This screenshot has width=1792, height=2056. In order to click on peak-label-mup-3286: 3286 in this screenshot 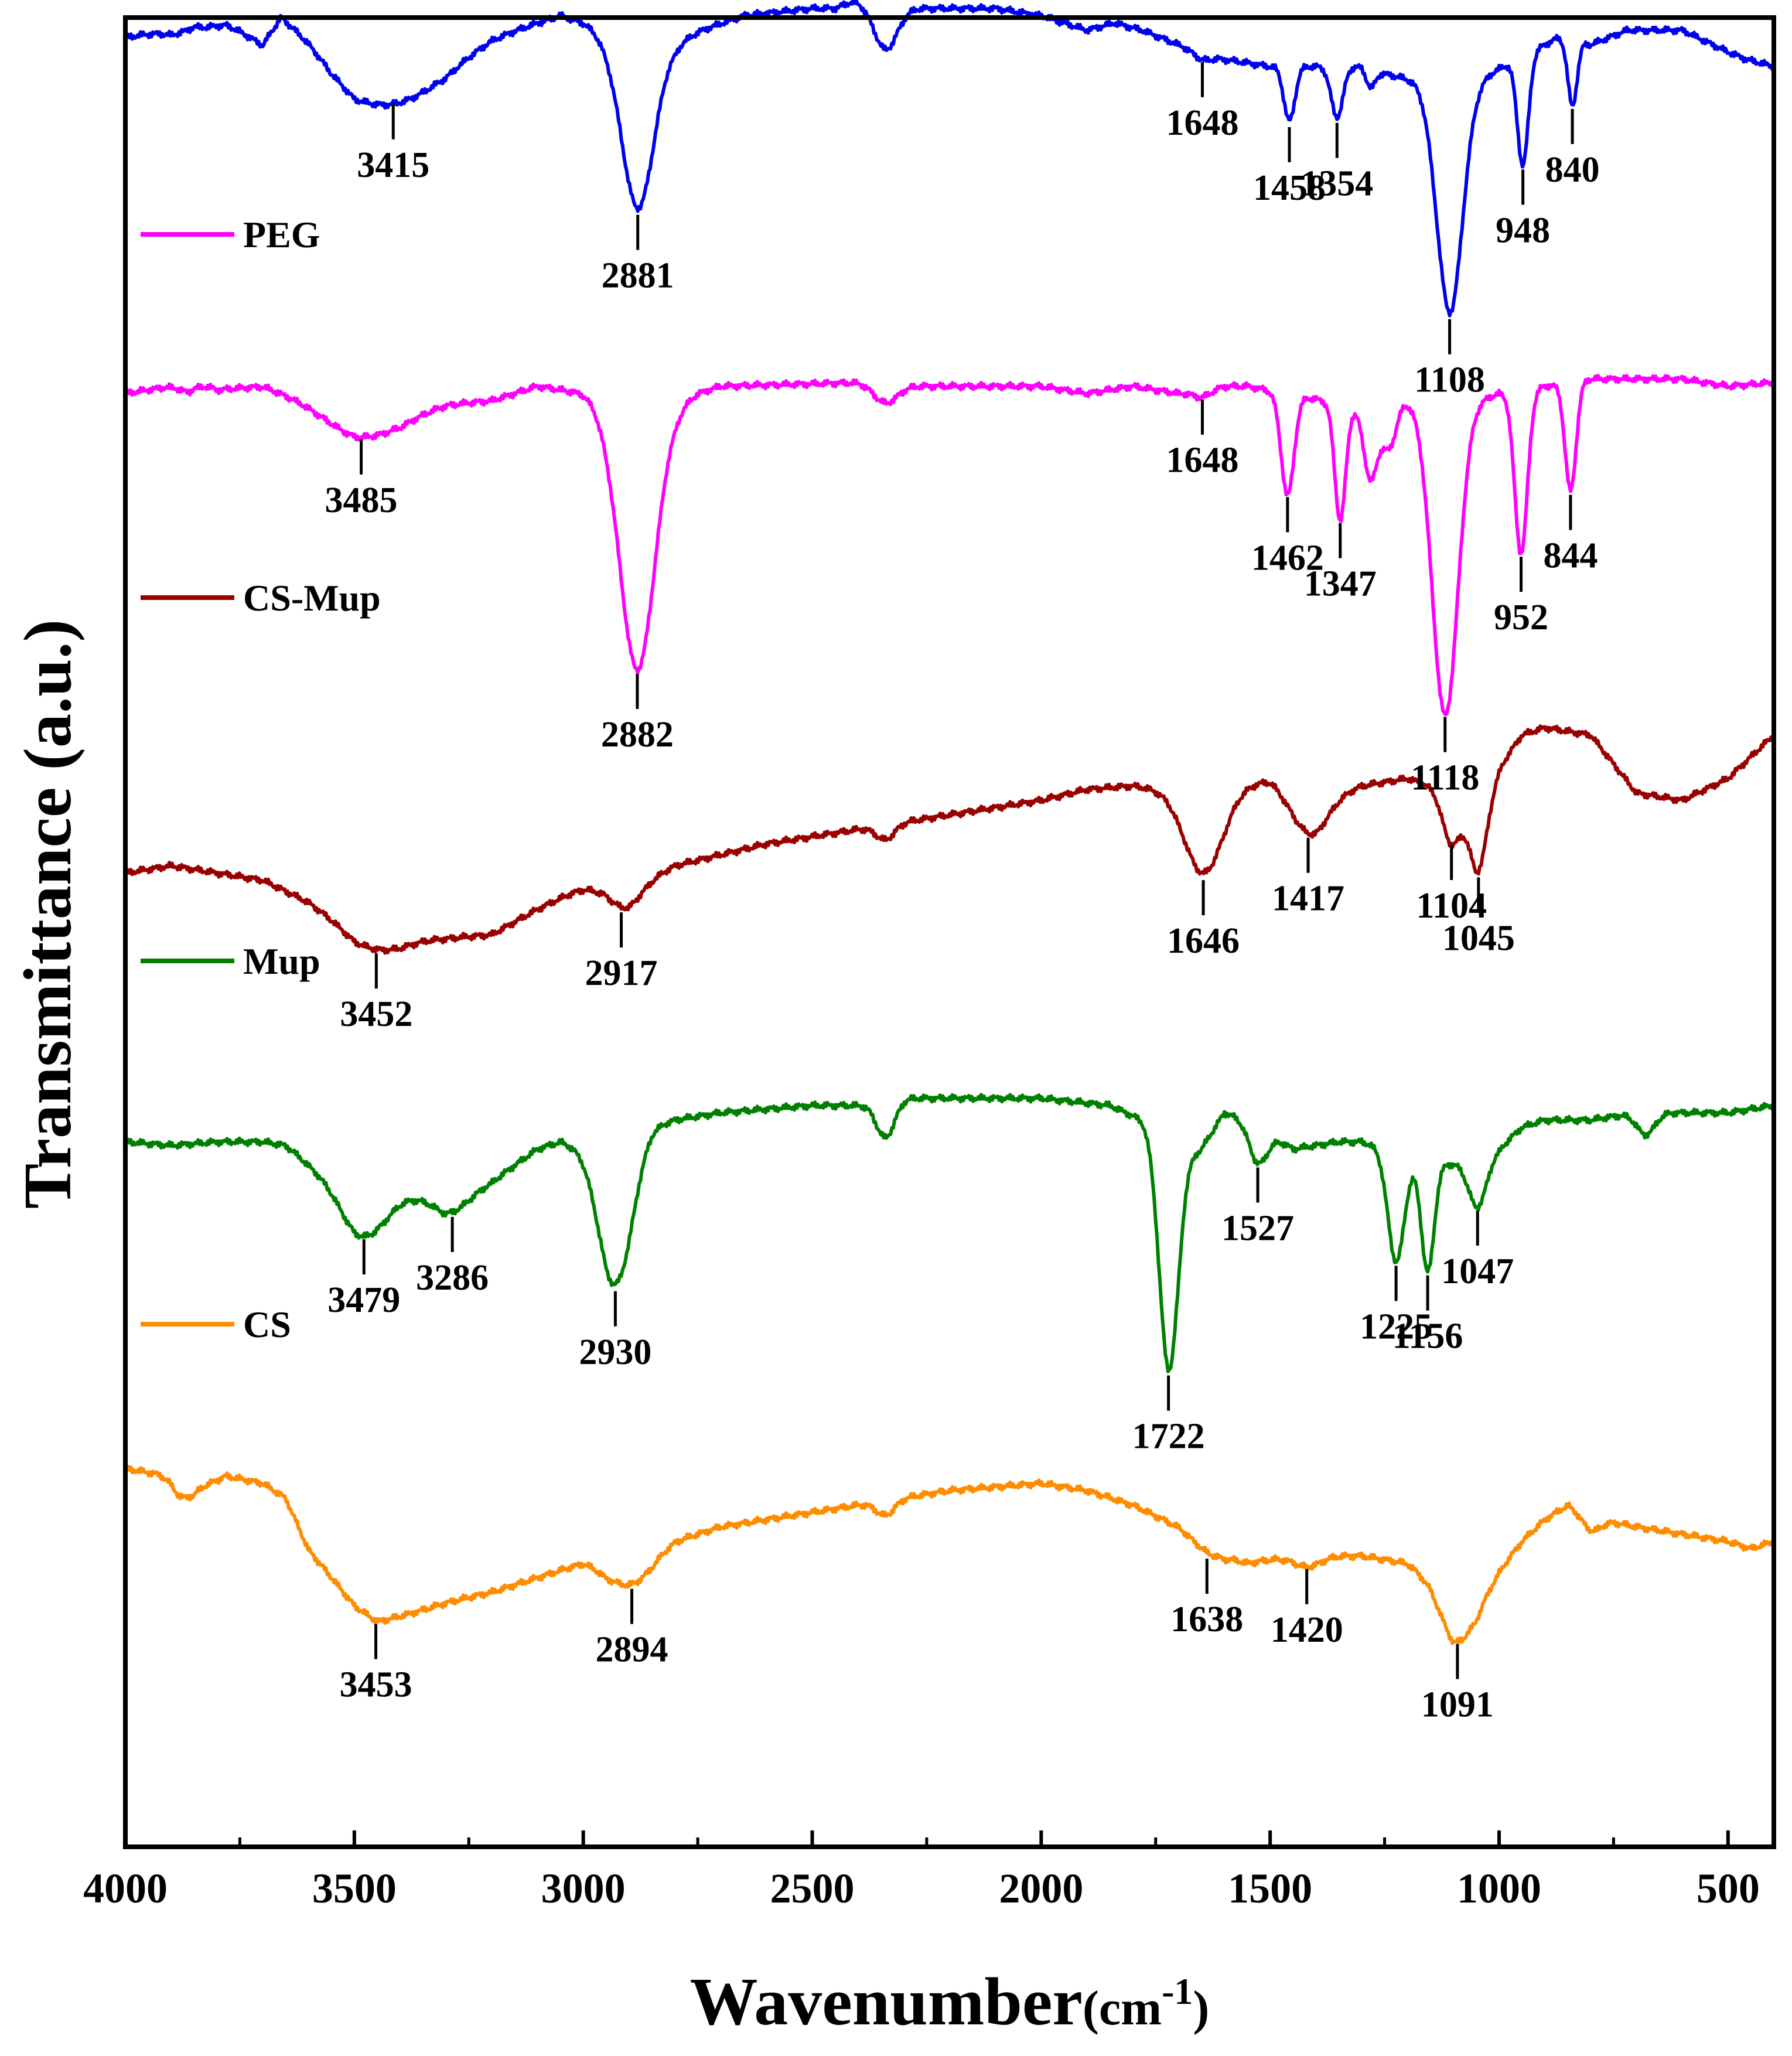, I will do `click(452, 1278)`.